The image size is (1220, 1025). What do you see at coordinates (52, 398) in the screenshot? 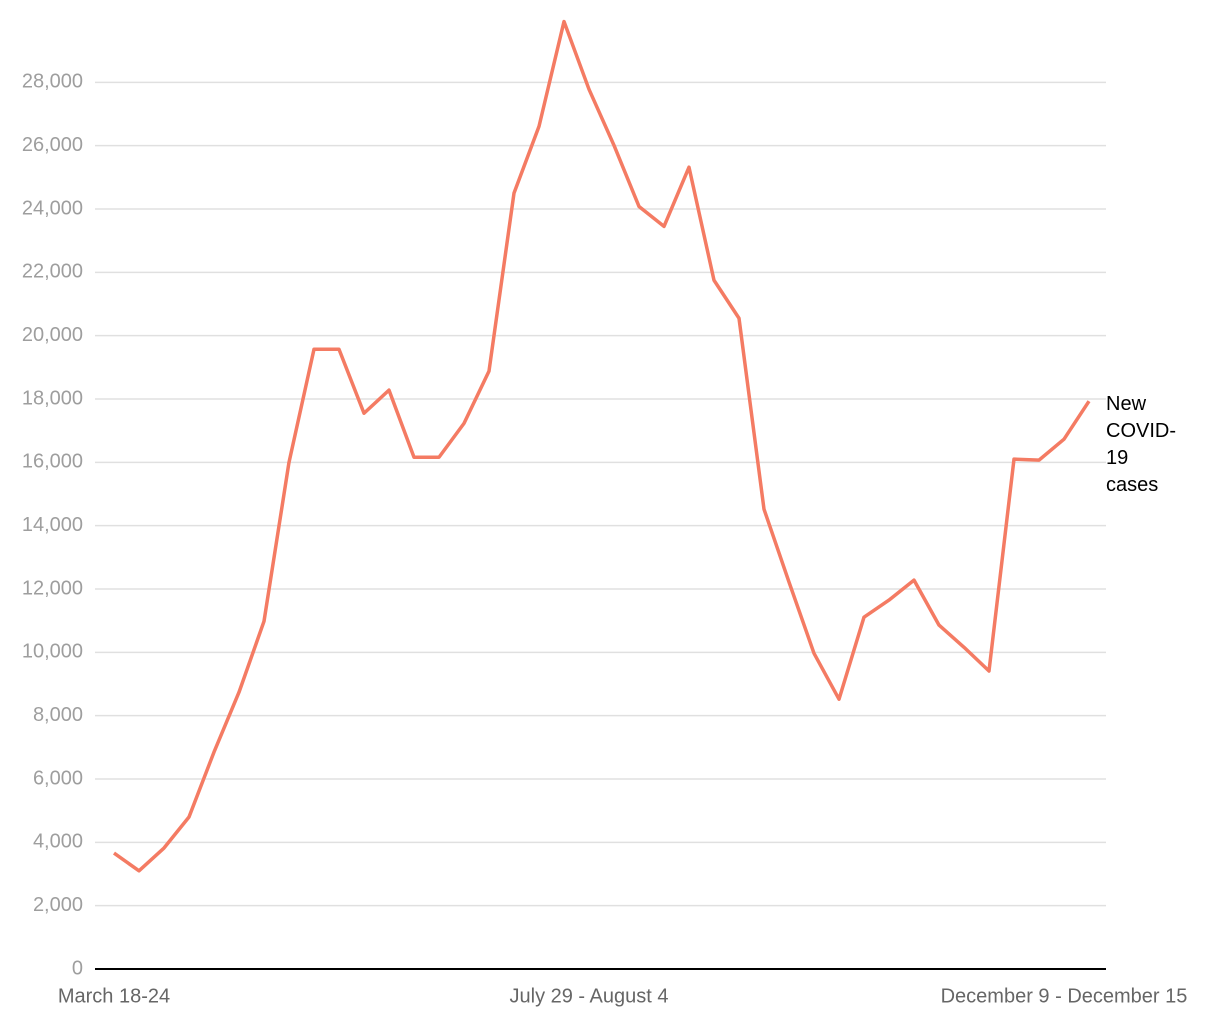
I see `y-tick-label: 18,000` at bounding box center [52, 398].